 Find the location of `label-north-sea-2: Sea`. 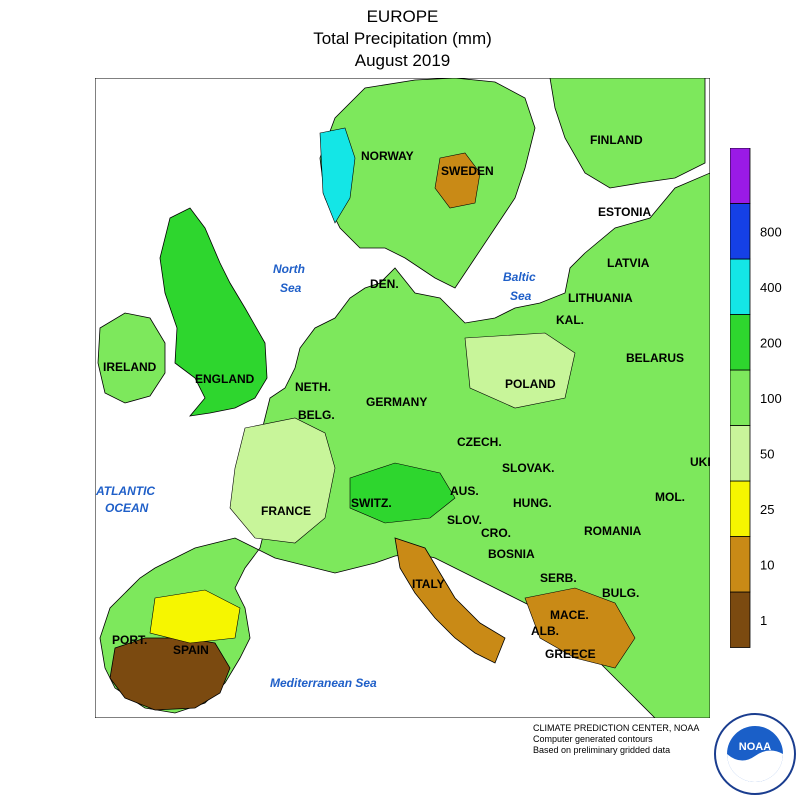

label-north-sea-2: Sea is located at coordinates (291, 288).